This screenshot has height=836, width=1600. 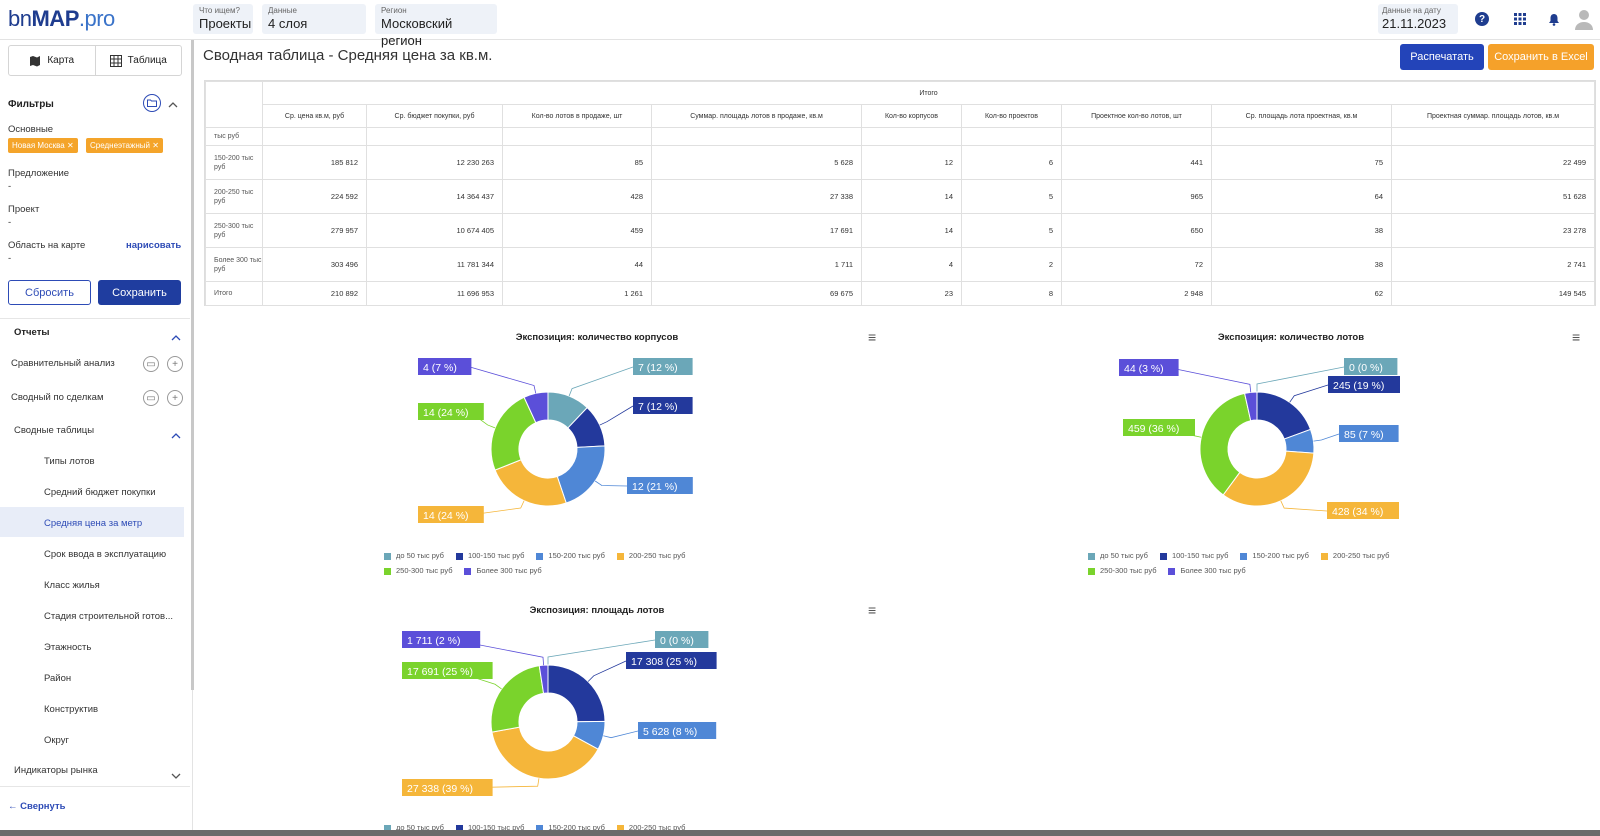 I want to click on folder-icon, so click(x=152, y=103).